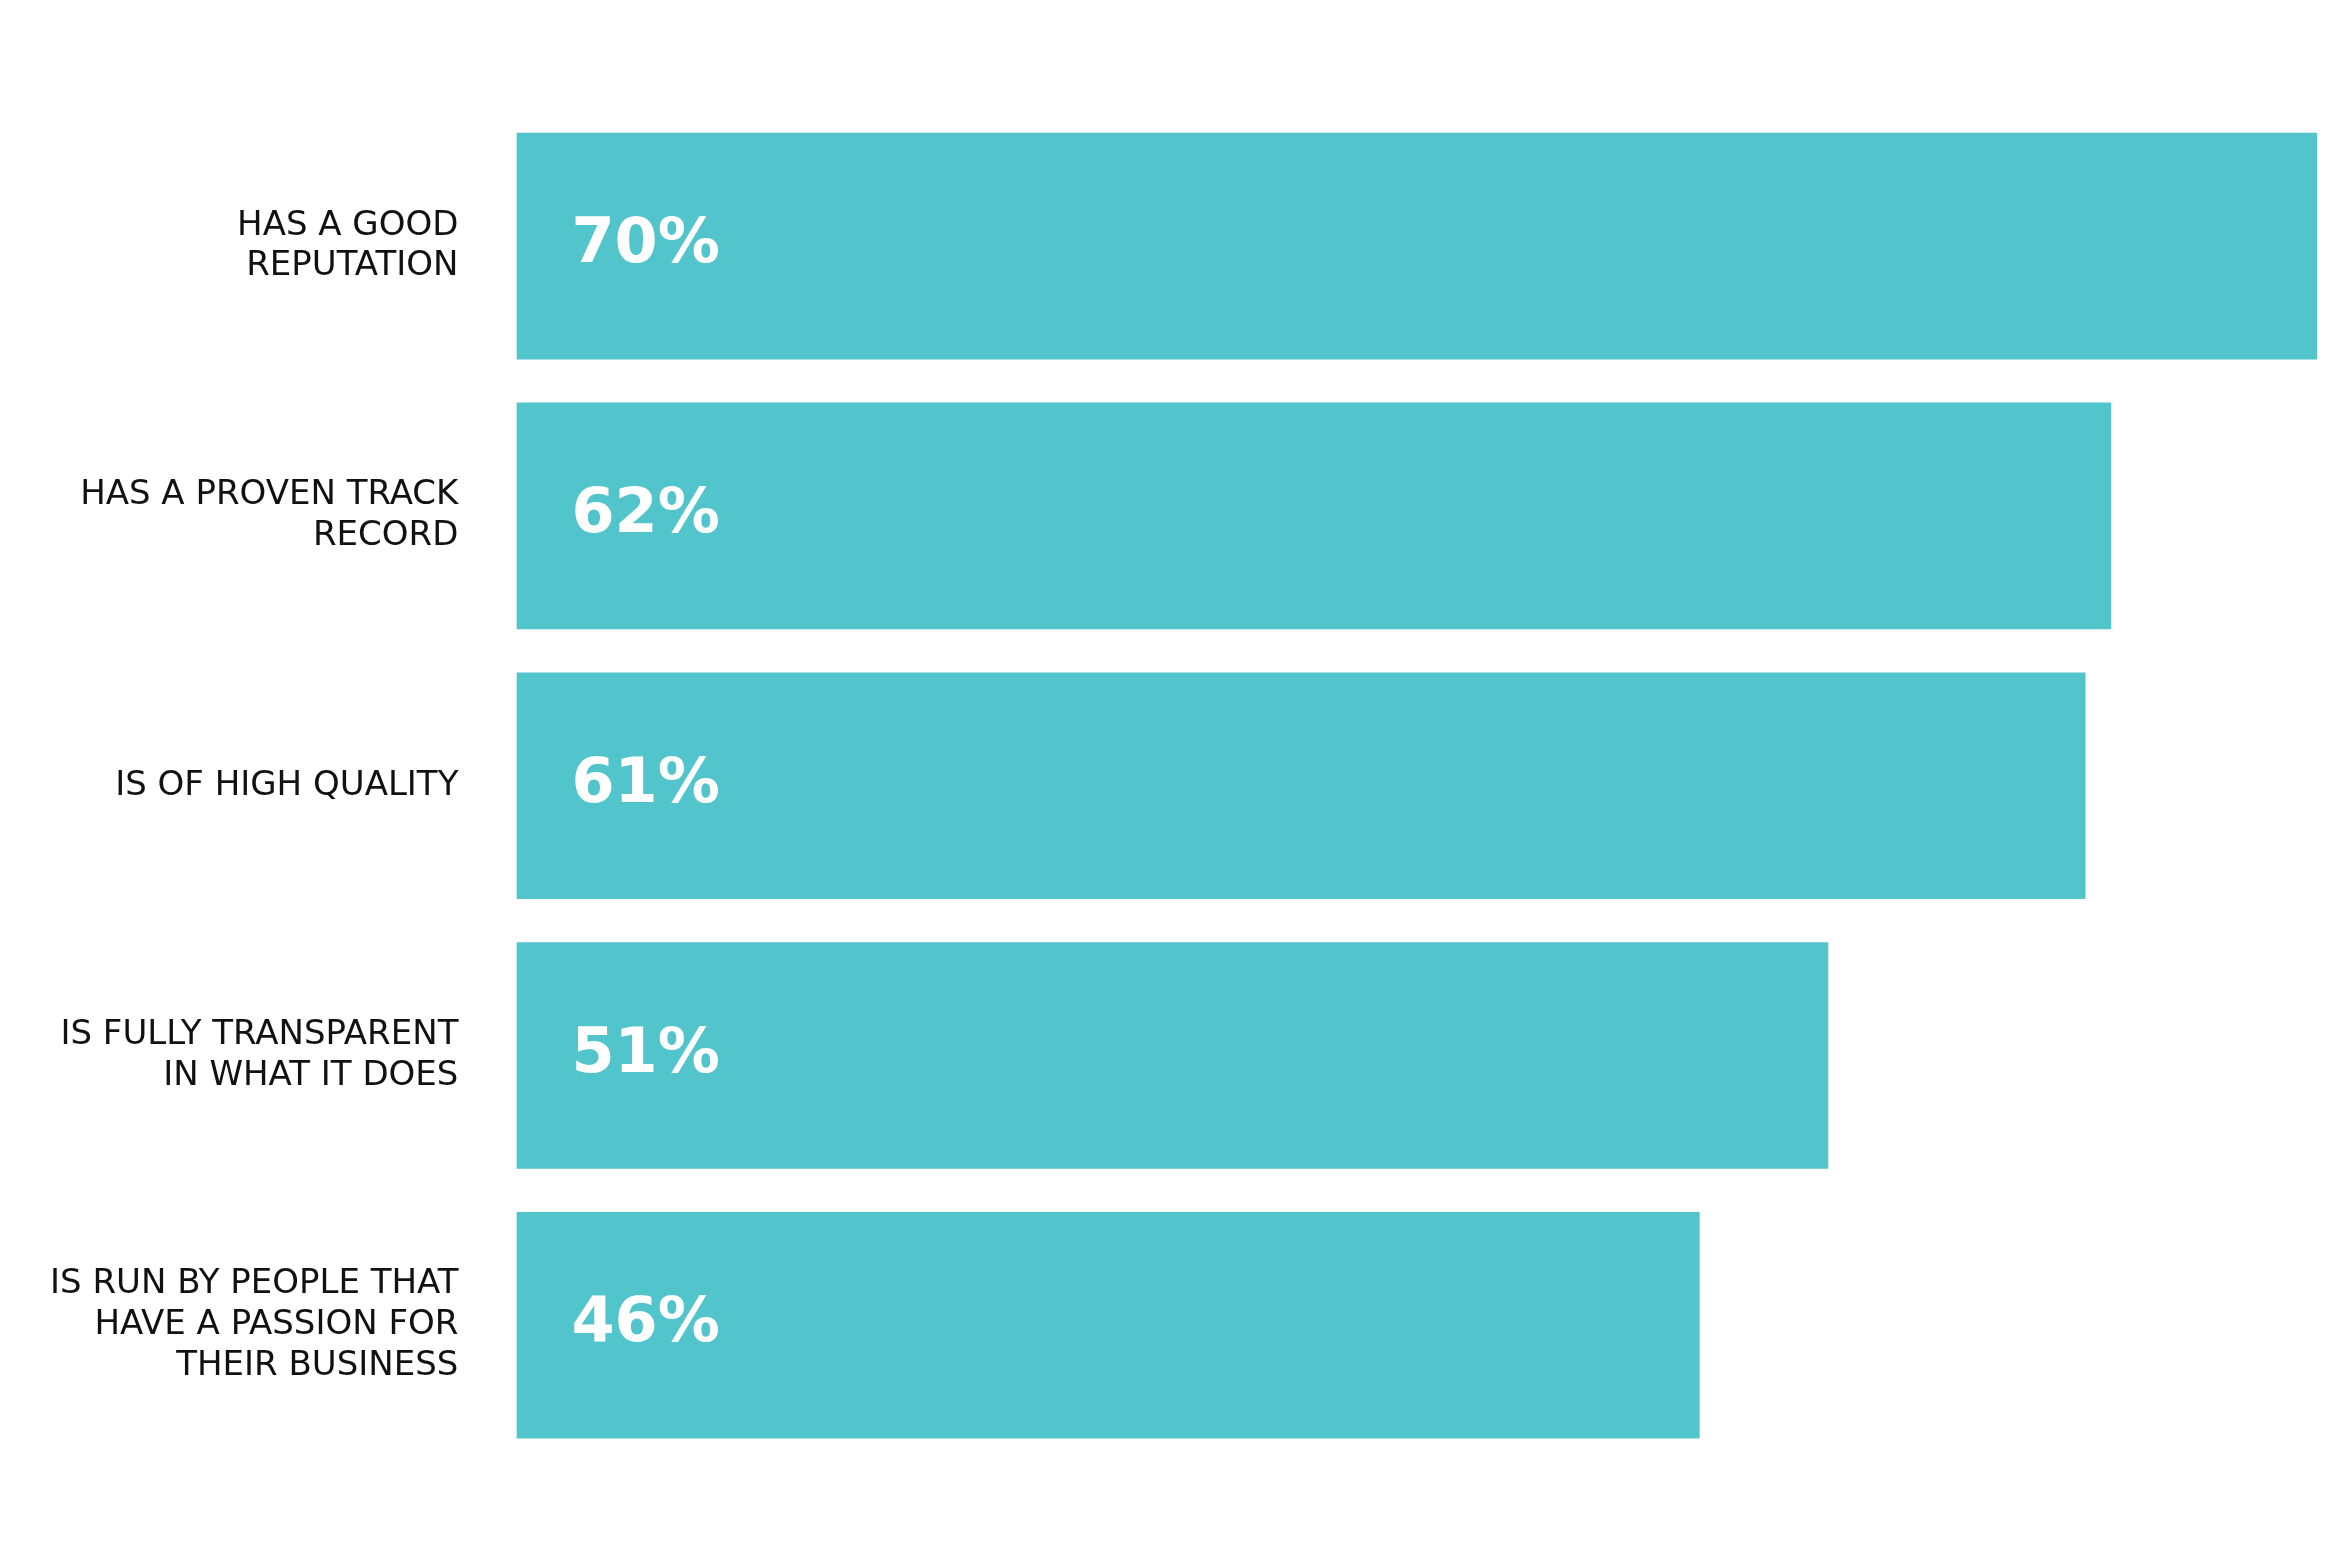 The width and height of the screenshot is (2331, 1551). I want to click on y-tick-label: HAS A PROVEN TRACK RECORD, so click(270, 513).